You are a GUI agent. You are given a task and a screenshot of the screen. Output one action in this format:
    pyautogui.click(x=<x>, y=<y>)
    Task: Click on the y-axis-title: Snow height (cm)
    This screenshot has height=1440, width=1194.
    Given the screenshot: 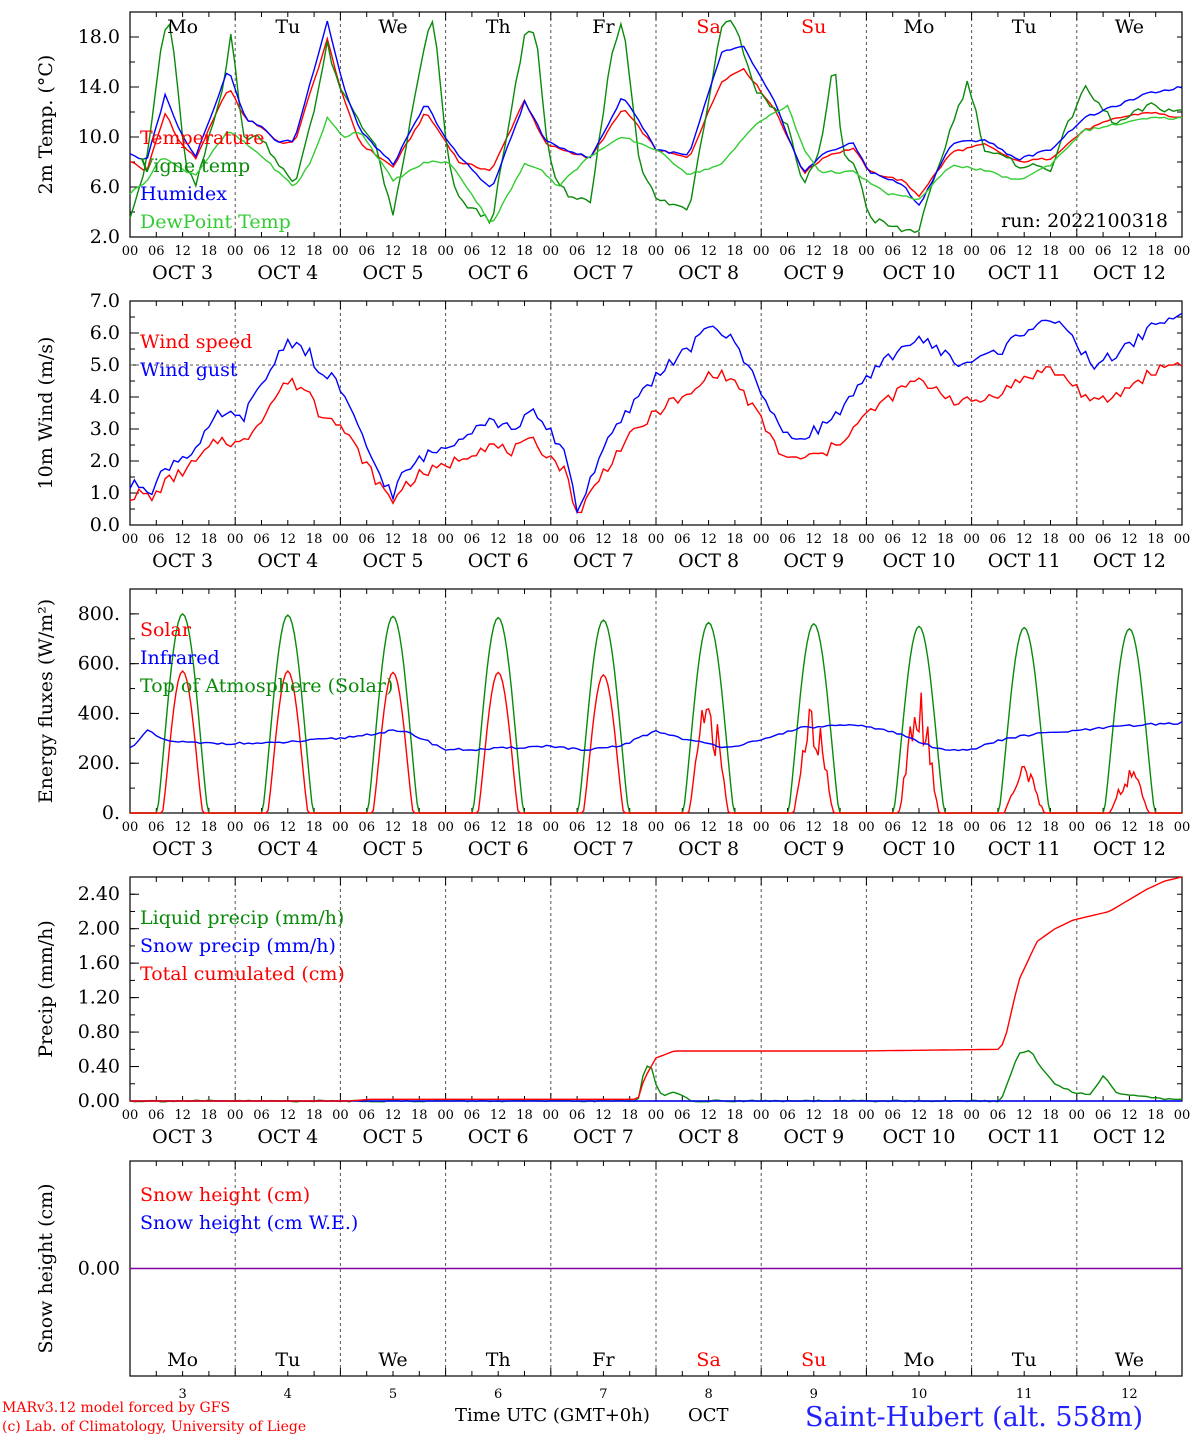 What is the action you would take?
    pyautogui.click(x=46, y=1268)
    